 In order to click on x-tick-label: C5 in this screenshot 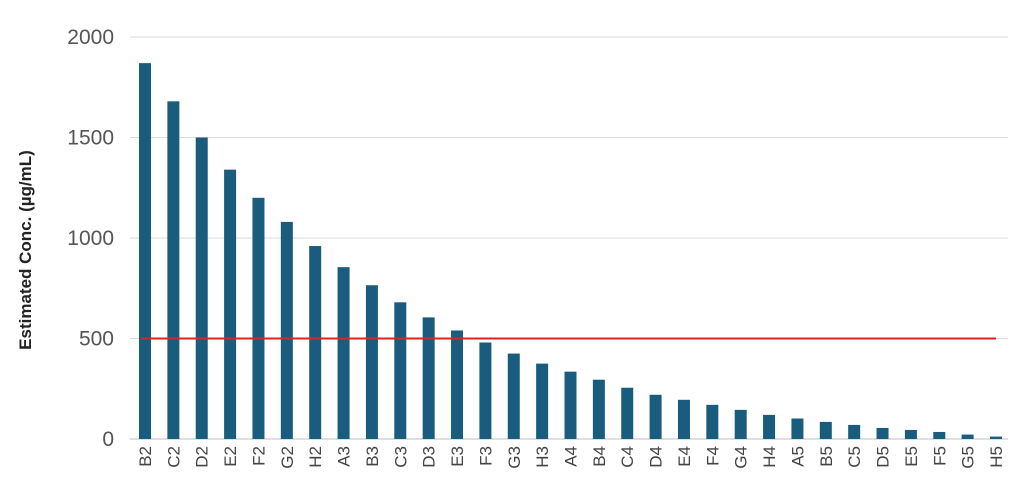, I will do `click(854, 457)`.